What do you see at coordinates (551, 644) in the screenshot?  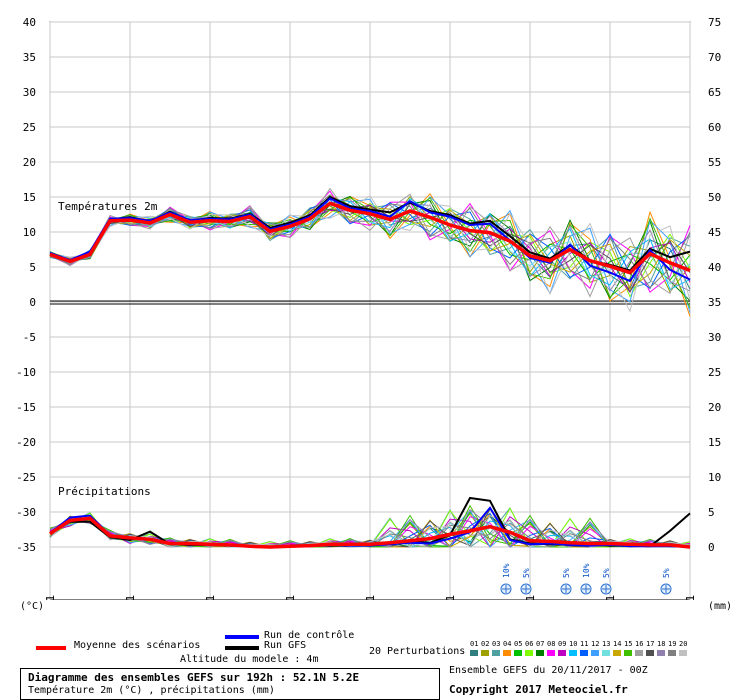 I see `perturbation-number: 08` at bounding box center [551, 644].